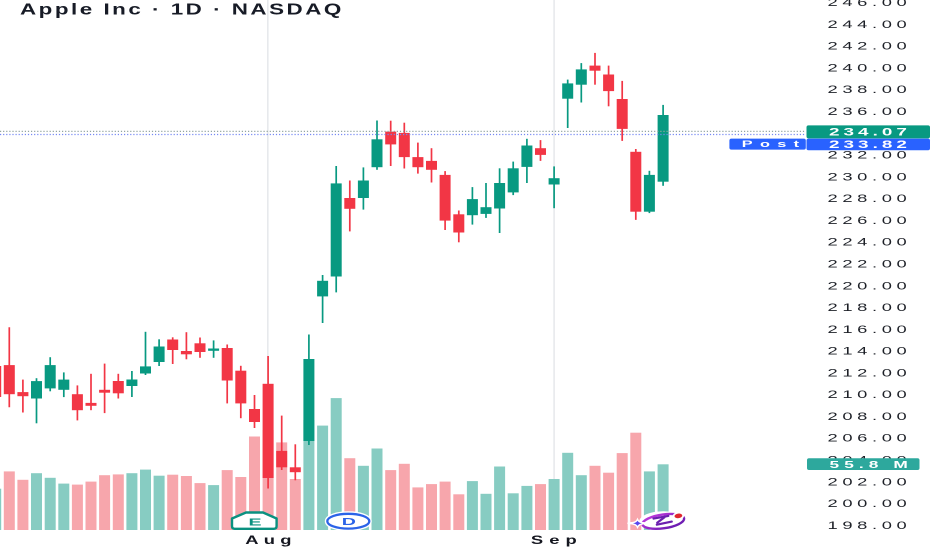 This screenshot has height=550, width=932. I want to click on svg-text: 202.00, so click(870, 482).